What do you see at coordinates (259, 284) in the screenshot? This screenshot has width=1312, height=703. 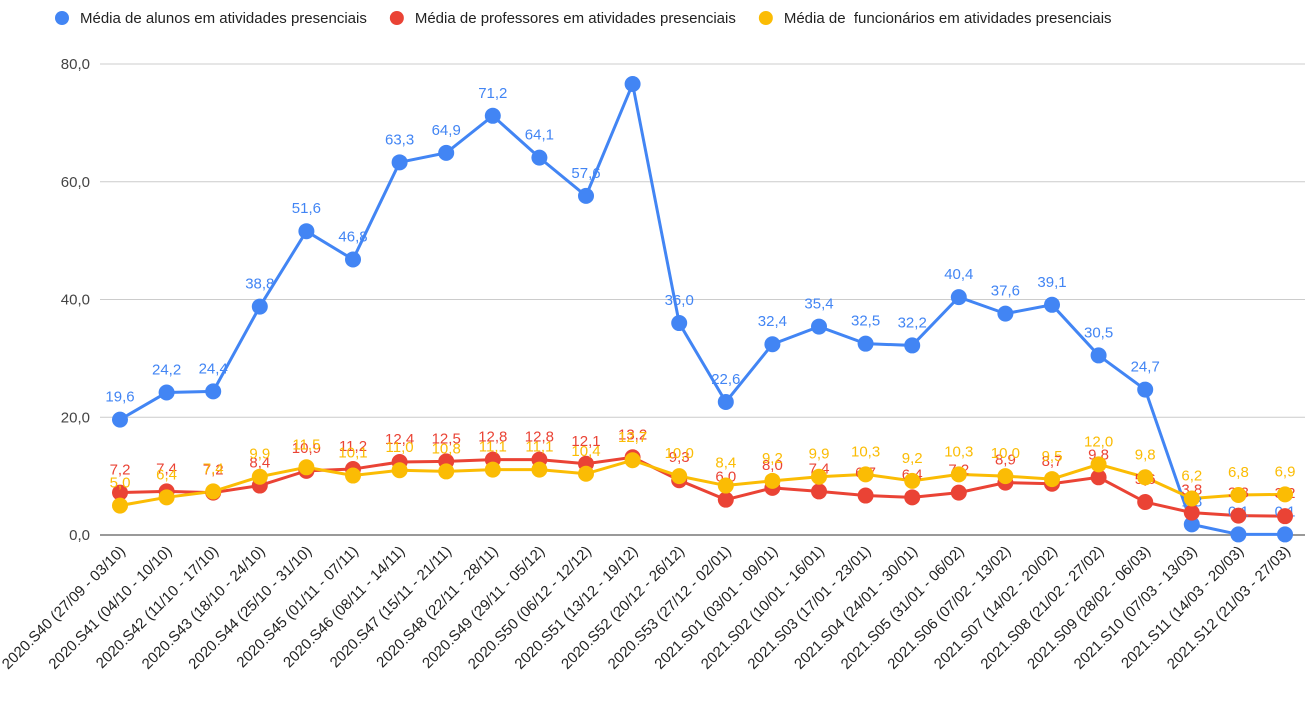 I see `data-label: 38,8` at bounding box center [259, 284].